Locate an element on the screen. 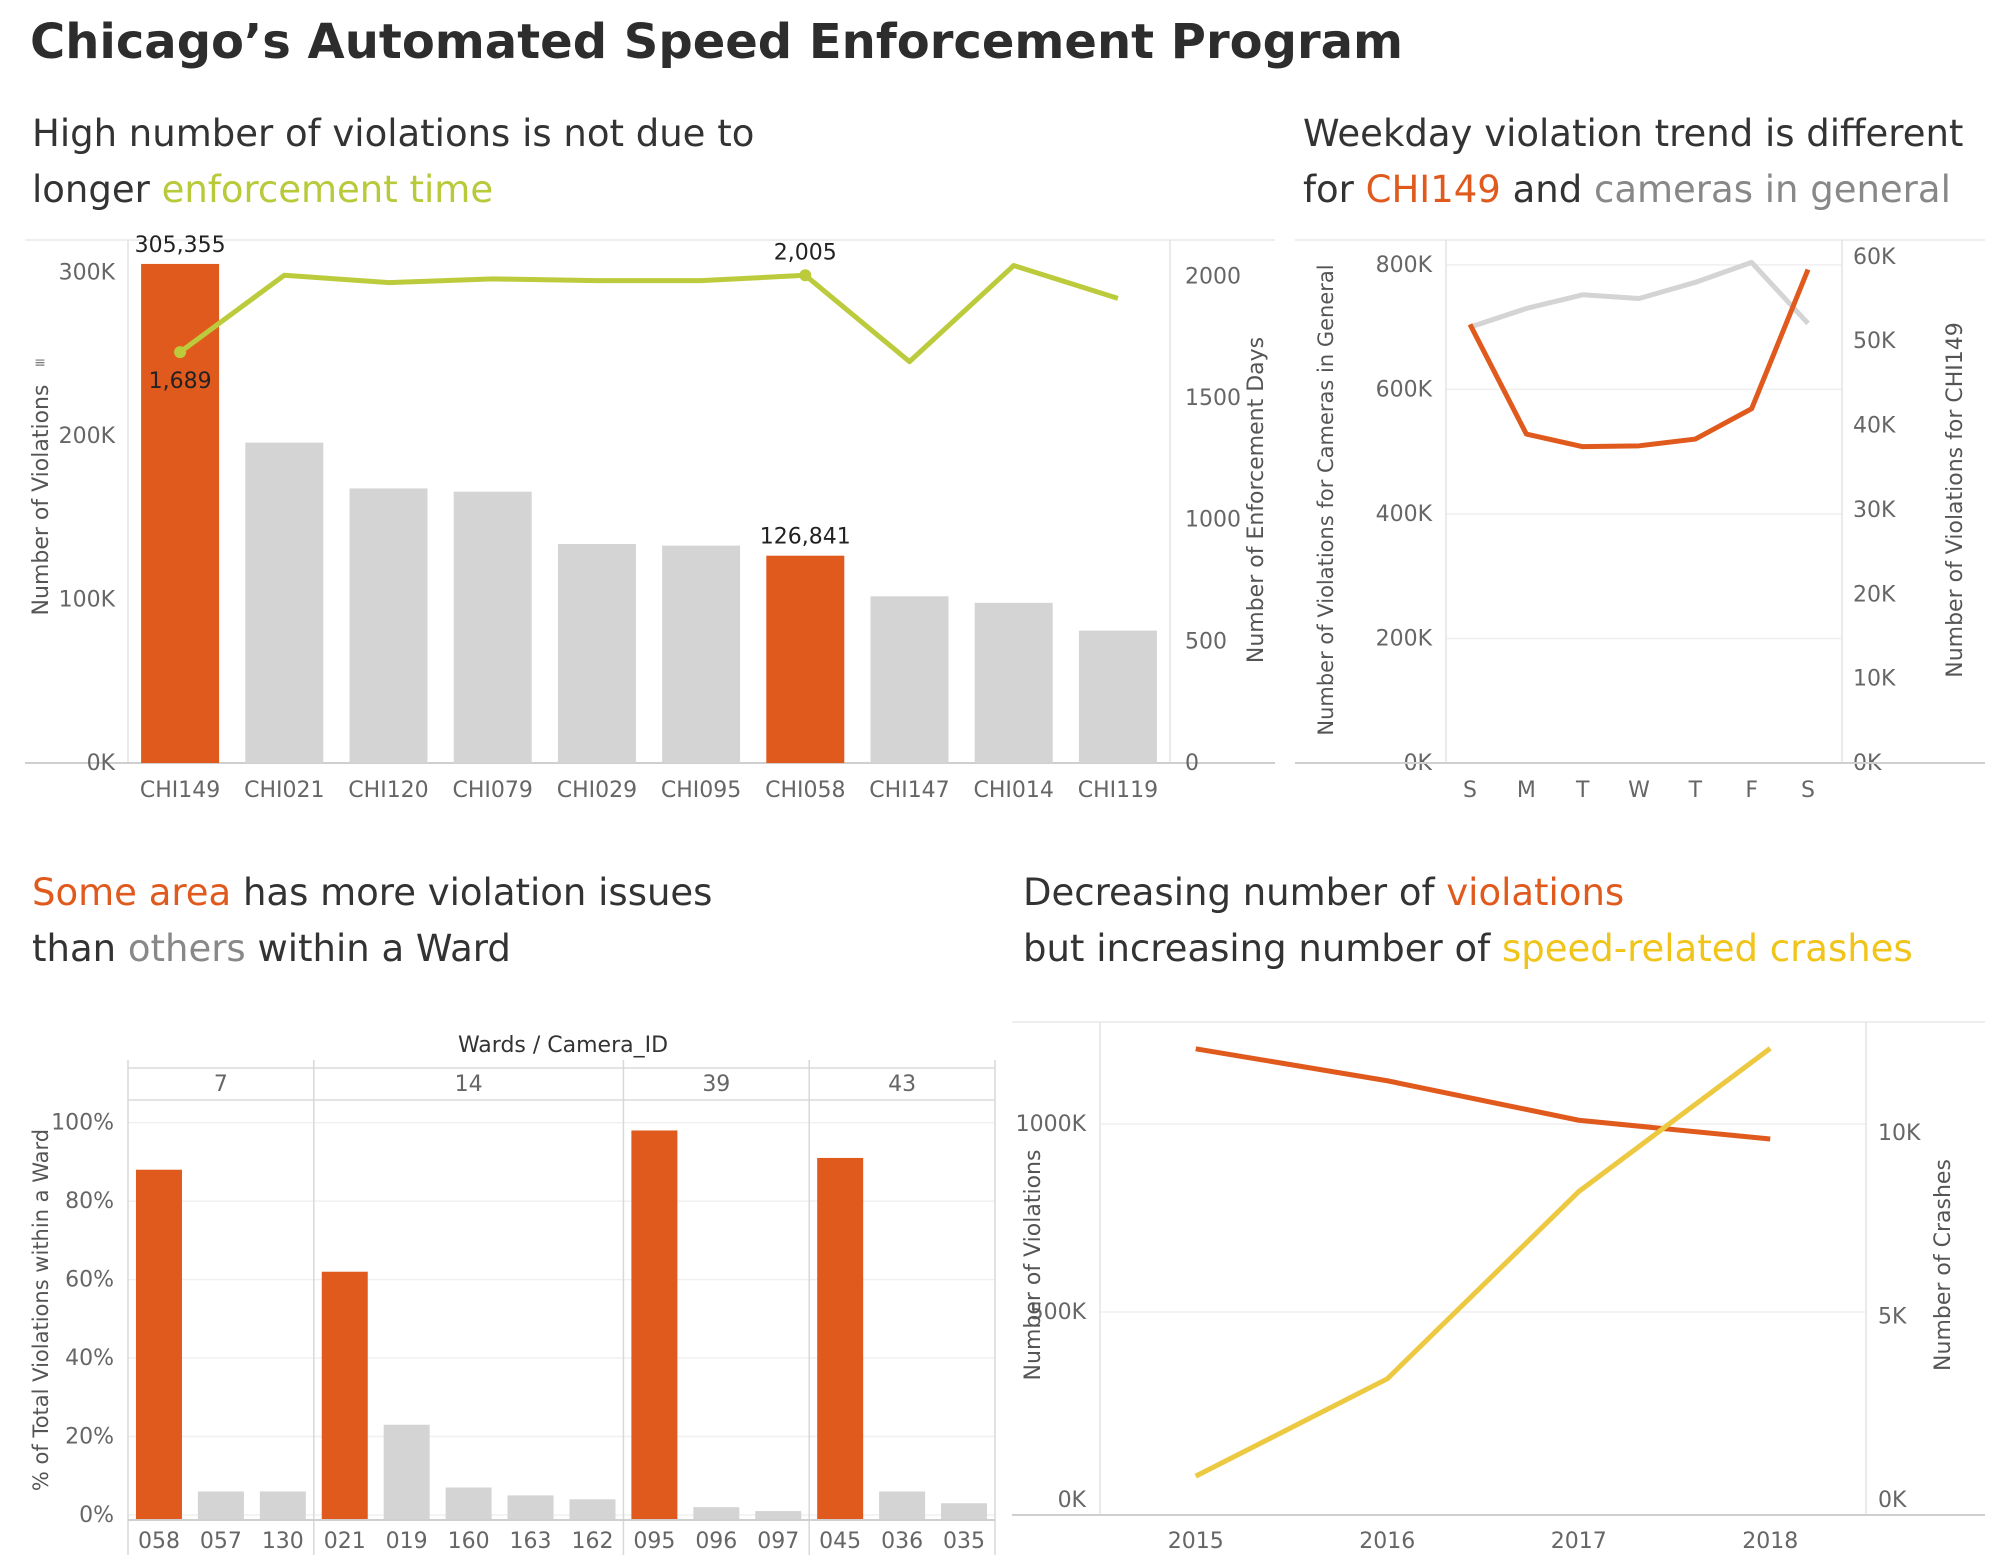  line-data-label: 1,689 is located at coordinates (180, 381).